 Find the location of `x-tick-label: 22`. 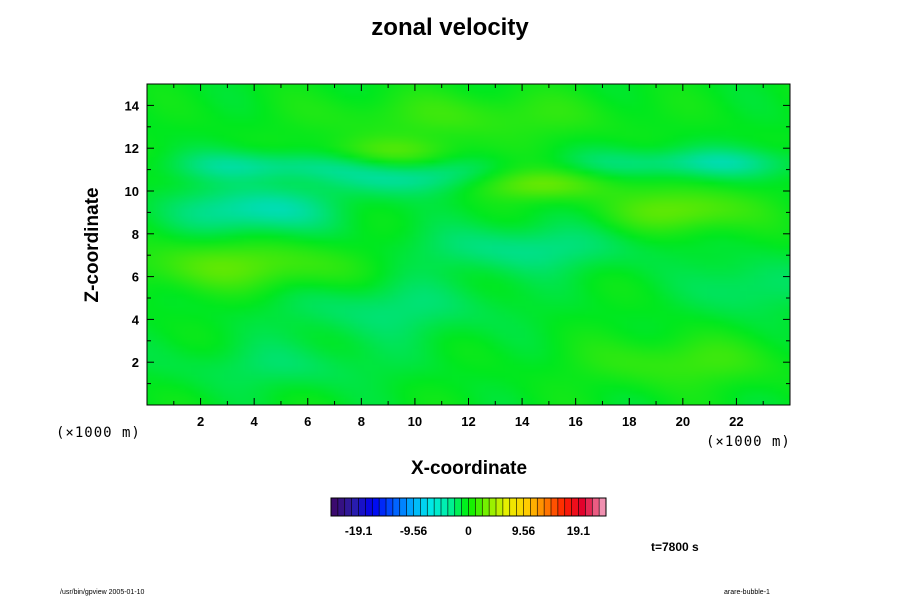

x-tick-label: 22 is located at coordinates (736, 421).